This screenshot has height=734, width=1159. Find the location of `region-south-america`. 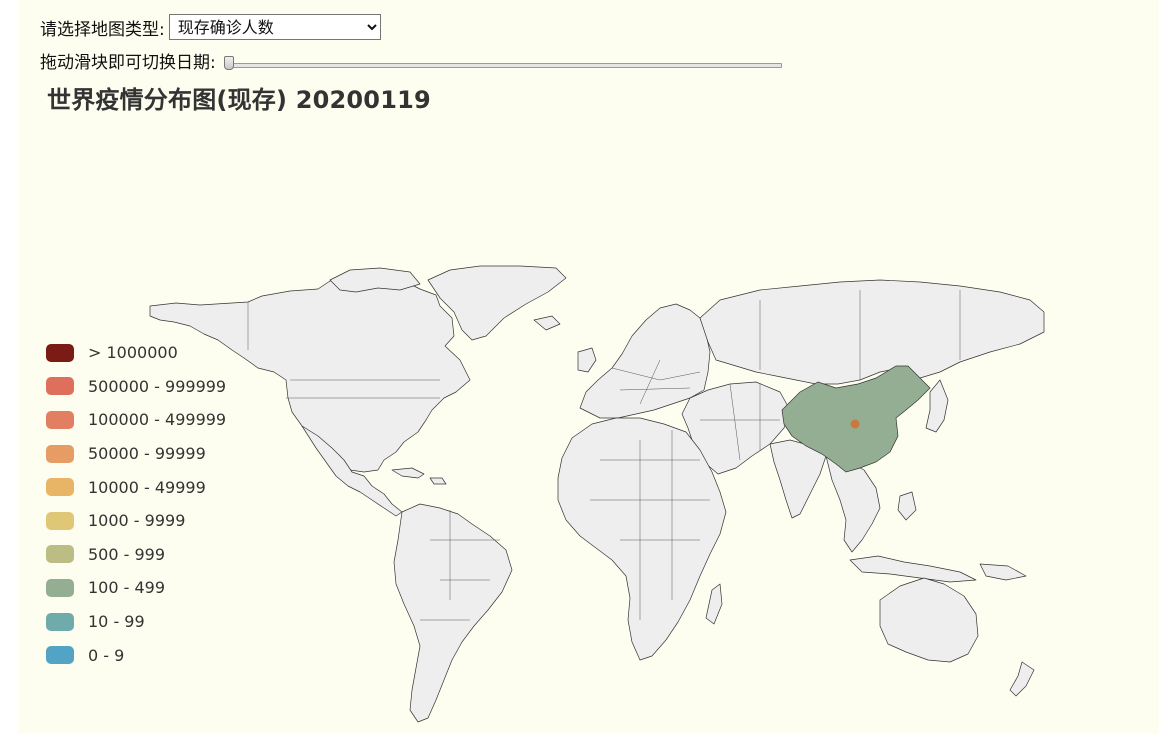

region-south-america is located at coordinates (453, 613).